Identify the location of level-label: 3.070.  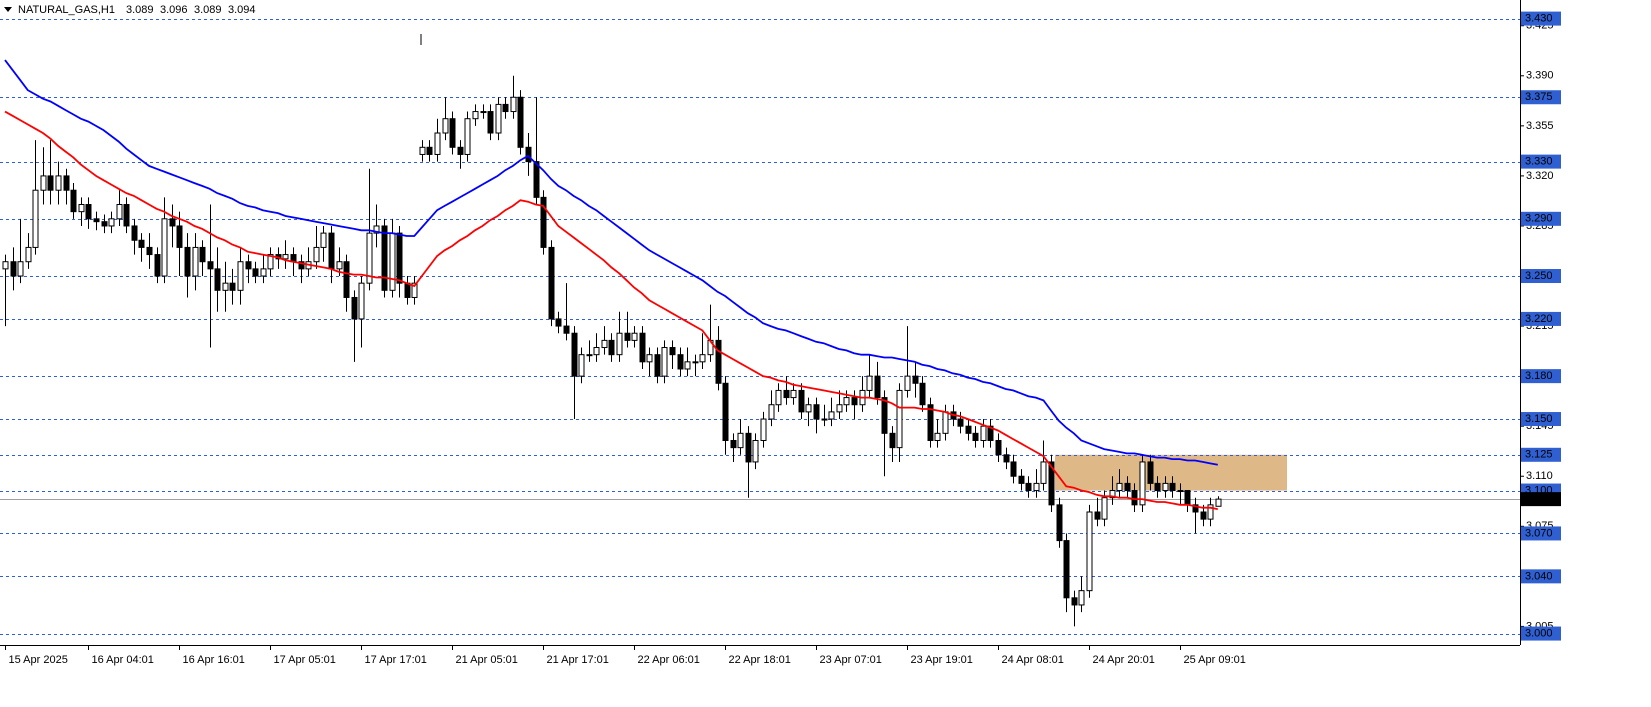
(1539, 533).